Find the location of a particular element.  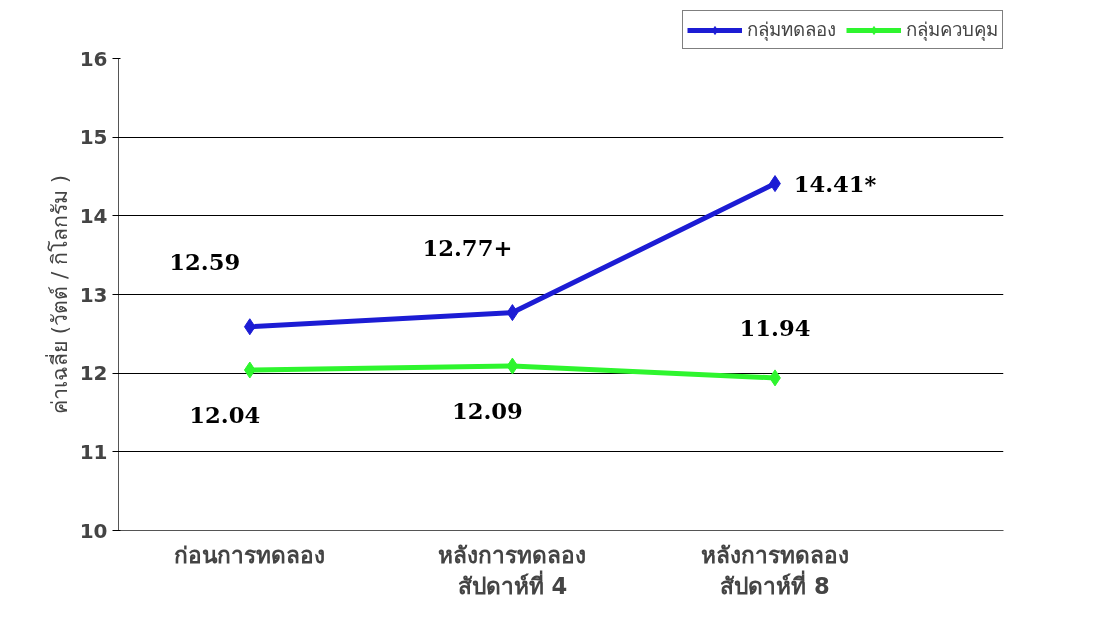

data-label: 14.41* is located at coordinates (835, 183).